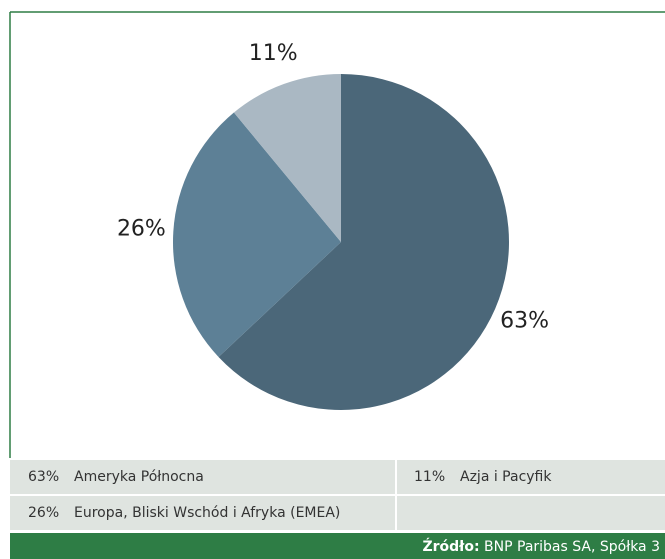 The width and height of the screenshot is (665, 559). Describe the element at coordinates (524, 320) in the screenshot. I see `slice-label: 63%` at that location.